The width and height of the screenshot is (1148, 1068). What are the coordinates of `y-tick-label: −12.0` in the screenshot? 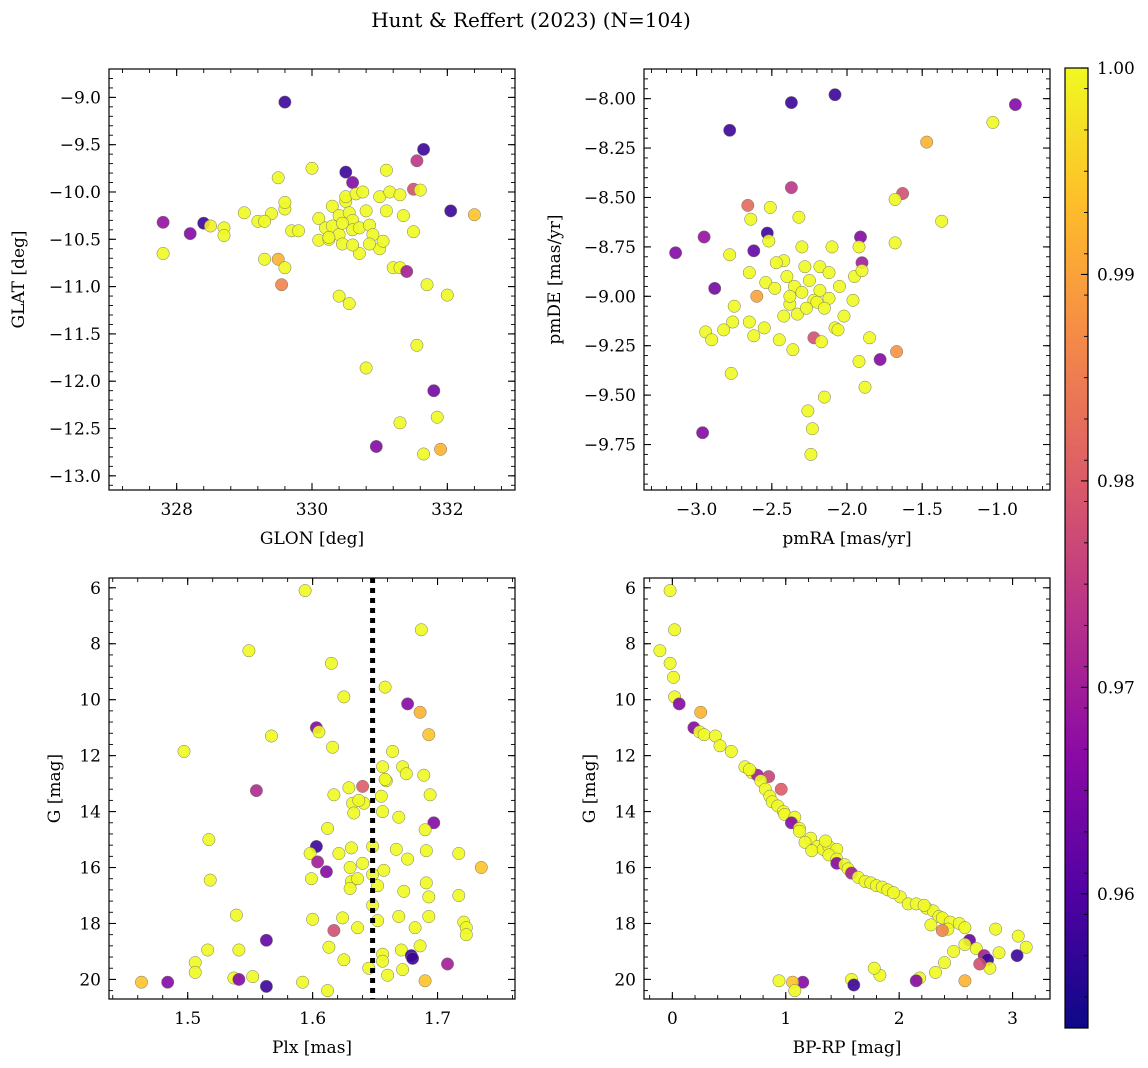 It's located at (75, 382).